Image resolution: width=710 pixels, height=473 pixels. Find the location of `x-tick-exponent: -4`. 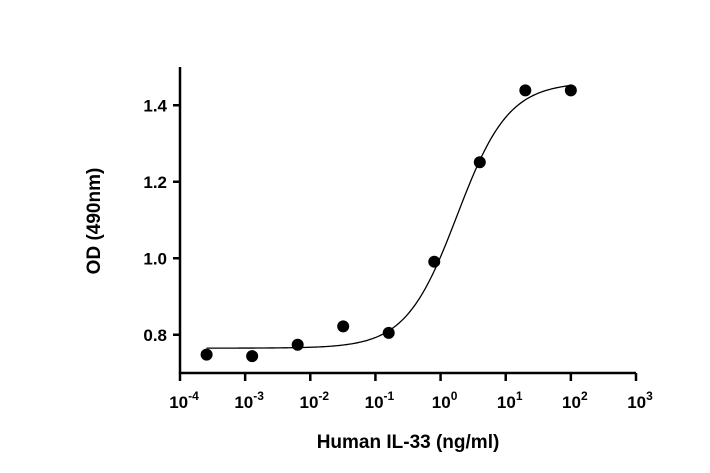

x-tick-exponent: -4 is located at coordinates (193, 396).